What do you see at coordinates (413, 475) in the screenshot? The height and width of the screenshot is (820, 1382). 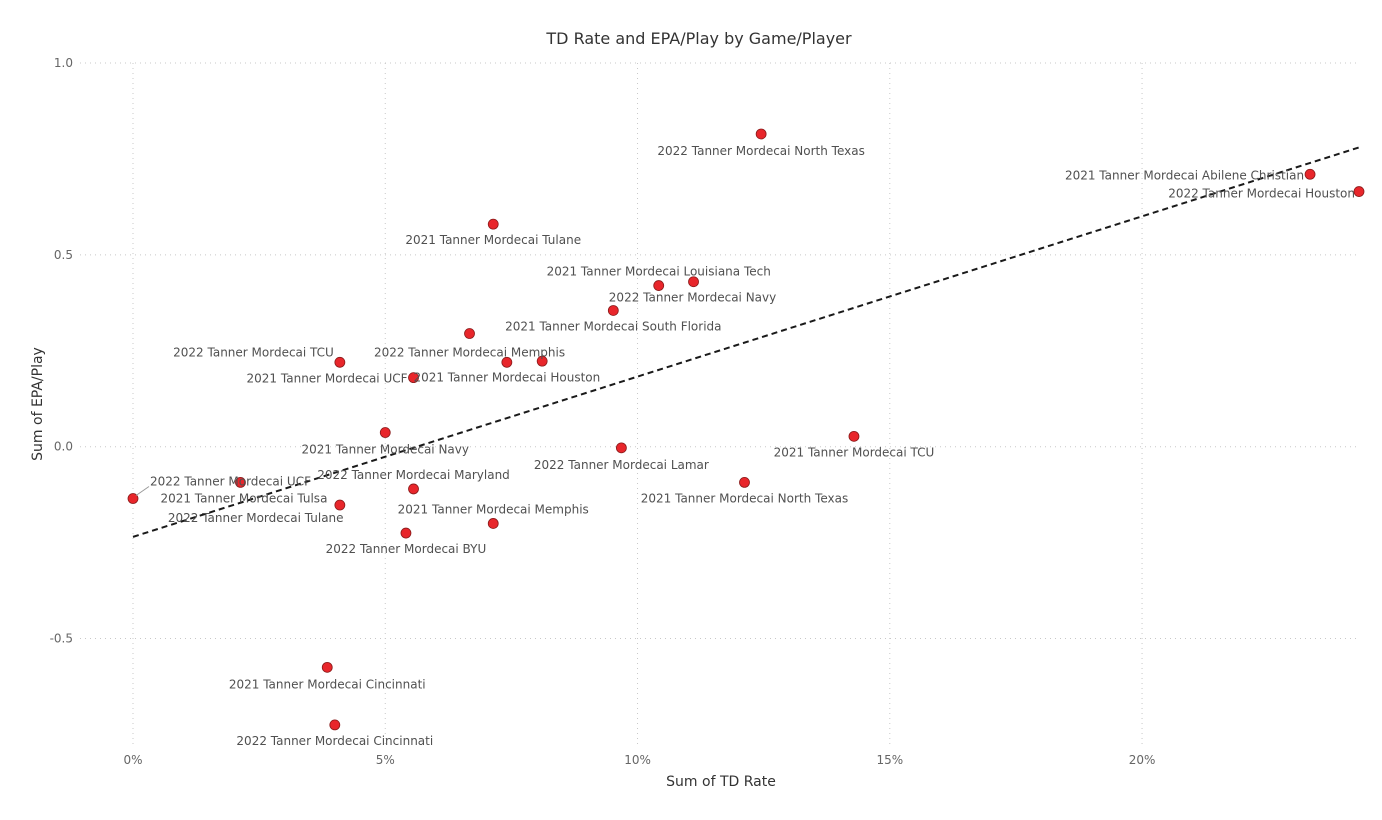 I see `data-label: 2022 Tanner Mordecai Maryland` at bounding box center [413, 475].